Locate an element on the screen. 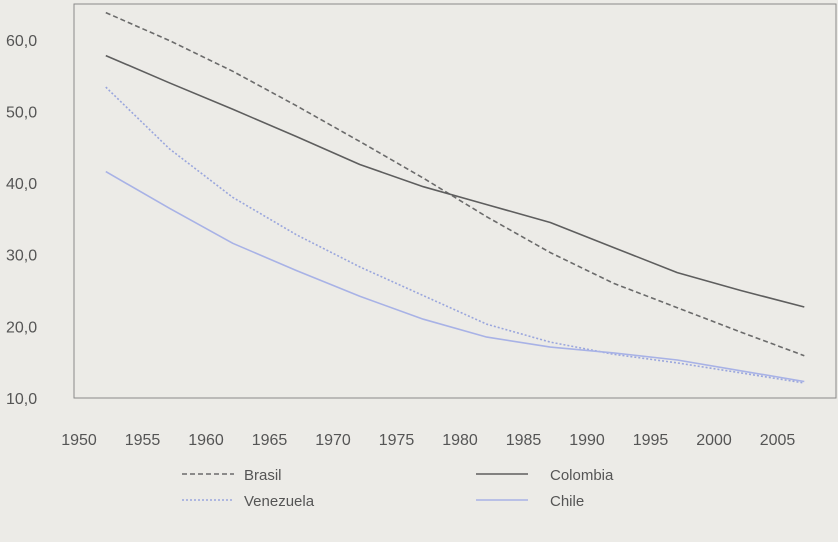 This screenshot has width=838, height=542. x-tick-label: 1975 is located at coordinates (397, 440).